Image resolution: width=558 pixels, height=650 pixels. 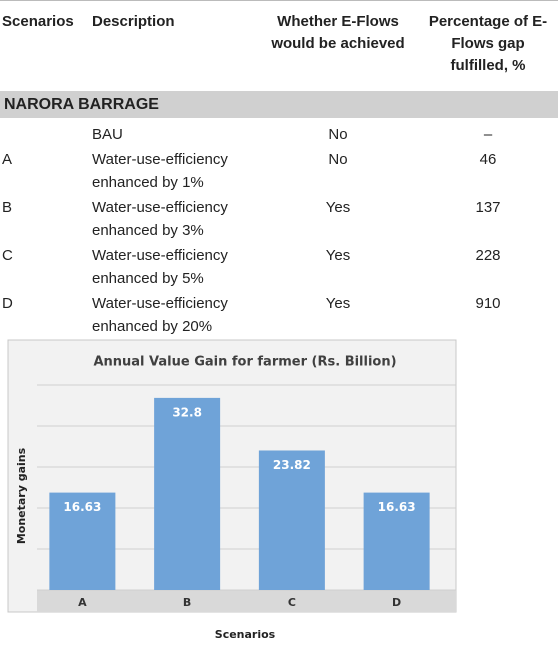 What do you see at coordinates (21, 495) in the screenshot?
I see `y-axis-label: Monetary gains` at bounding box center [21, 495].